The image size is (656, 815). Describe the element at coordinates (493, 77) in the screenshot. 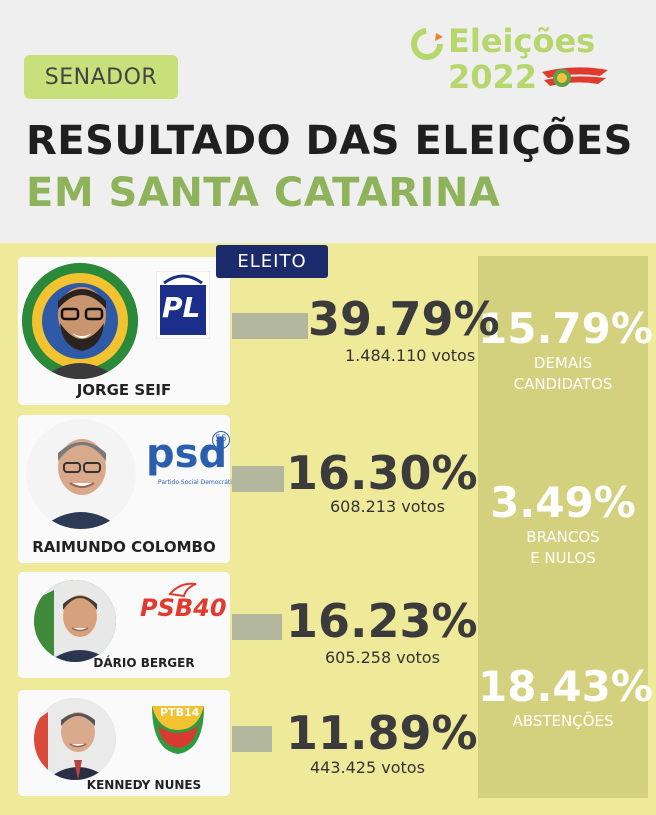

I see `logo-text-line2: 2022` at that location.